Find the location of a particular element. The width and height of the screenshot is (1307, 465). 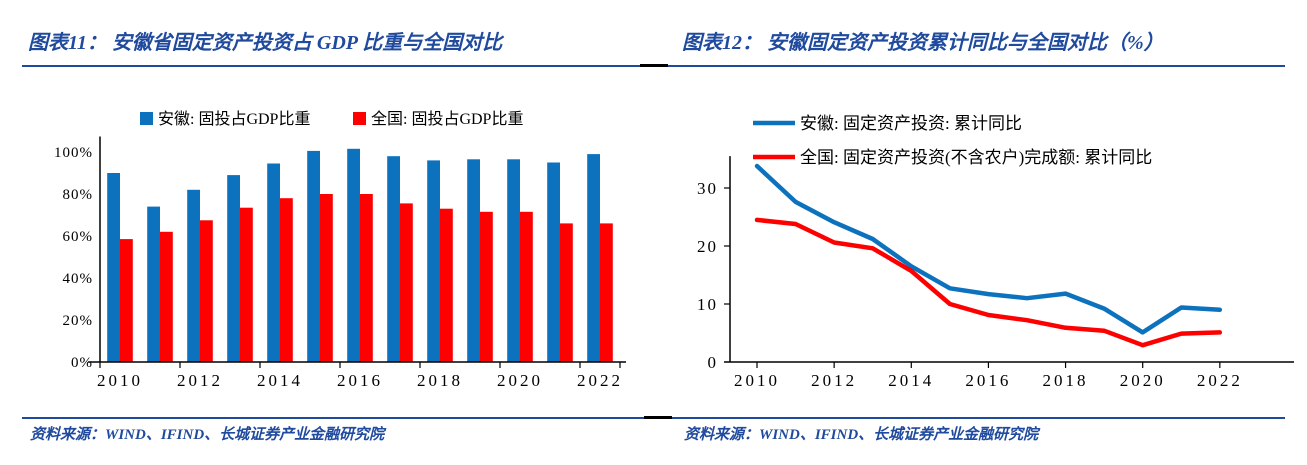

legend-label: 全国: 固定资产投资(不含农户)完成额: 累计同比 is located at coordinates (976, 157).